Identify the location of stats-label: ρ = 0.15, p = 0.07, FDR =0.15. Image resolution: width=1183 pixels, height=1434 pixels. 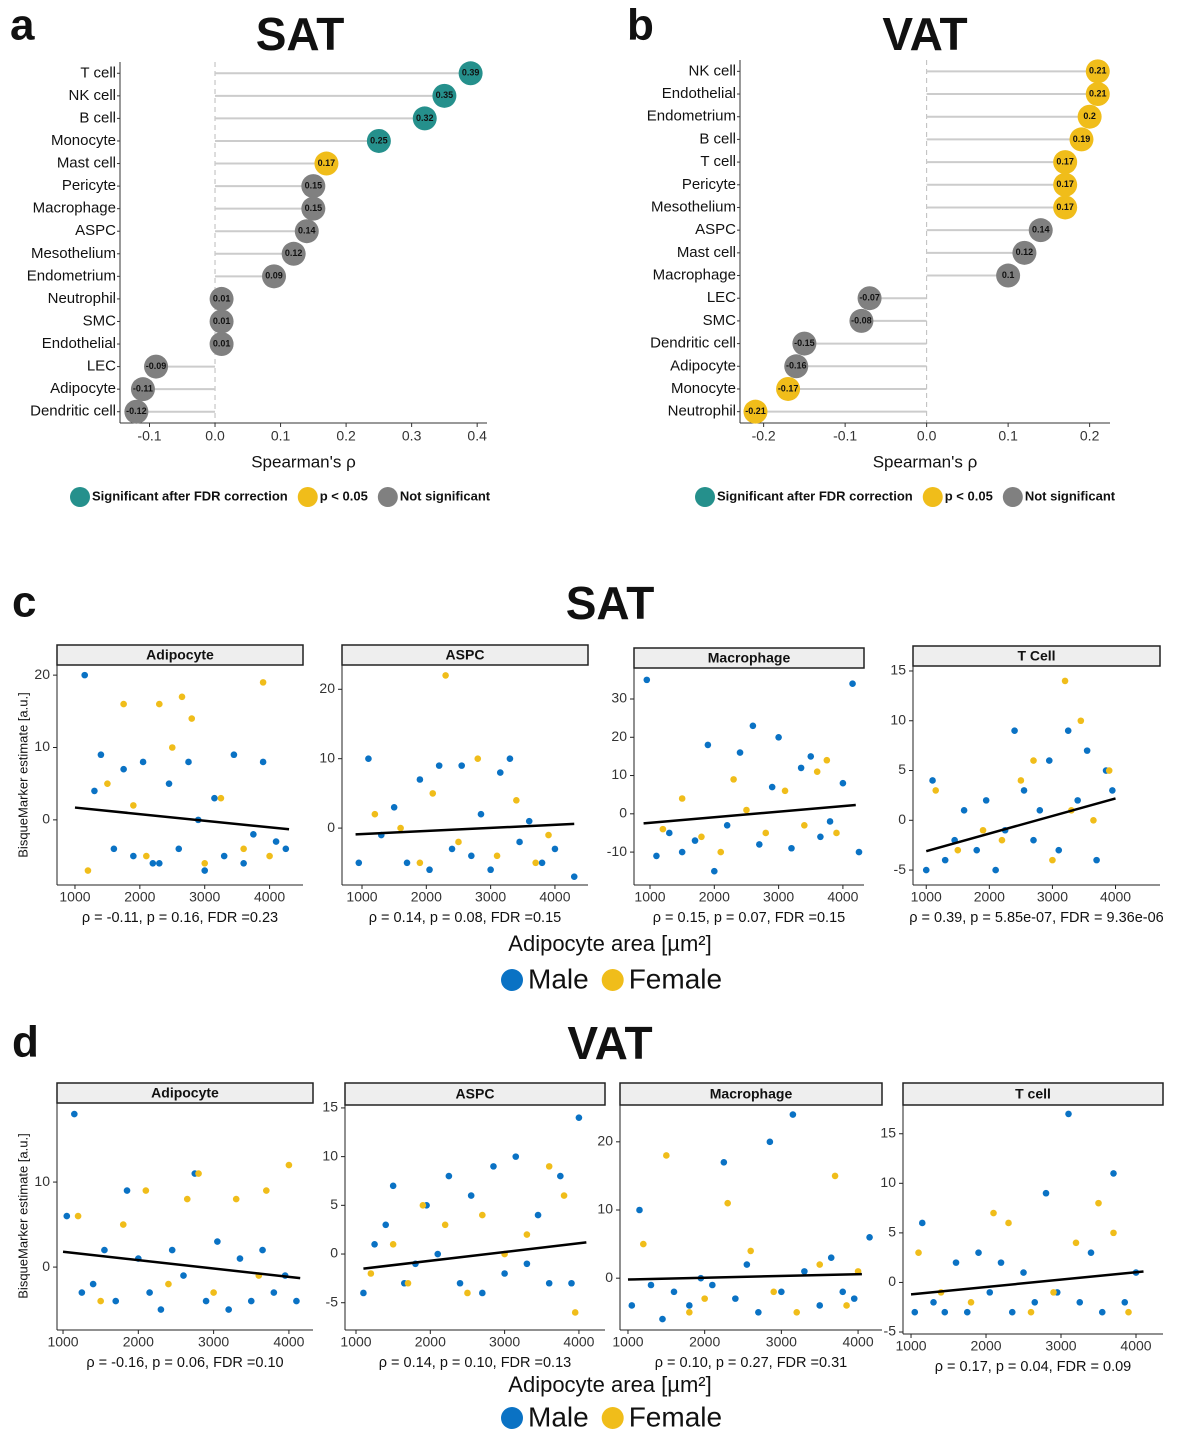
(749, 918).